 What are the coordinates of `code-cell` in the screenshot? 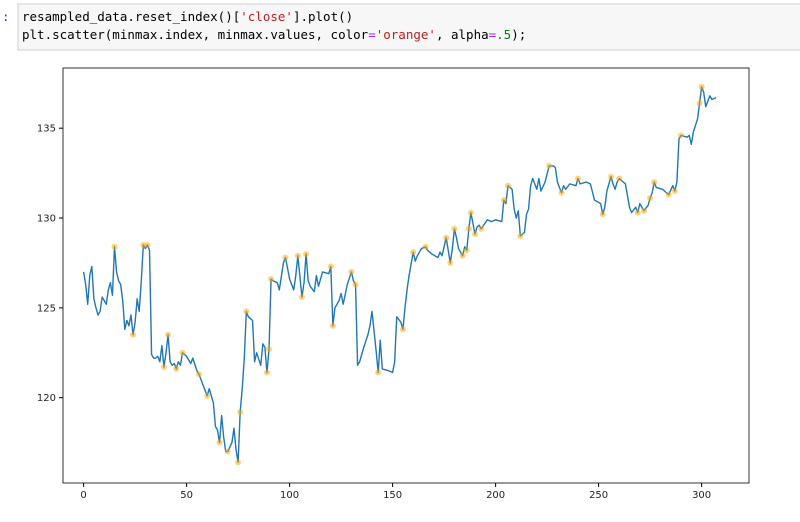 It's located at (408, 27).